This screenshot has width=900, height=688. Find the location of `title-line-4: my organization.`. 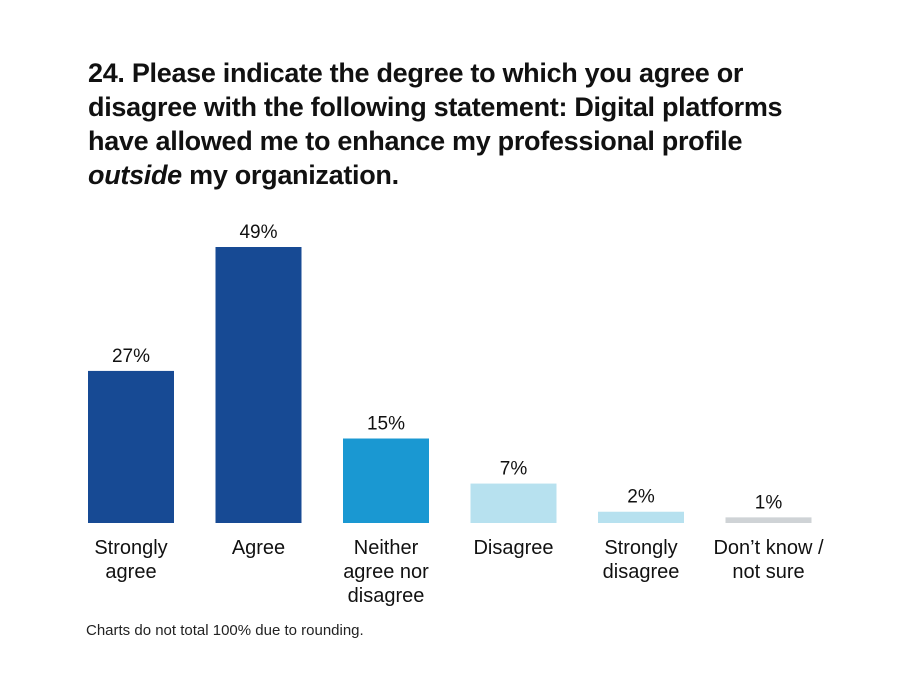

title-line-4: my organization. is located at coordinates (290, 175).